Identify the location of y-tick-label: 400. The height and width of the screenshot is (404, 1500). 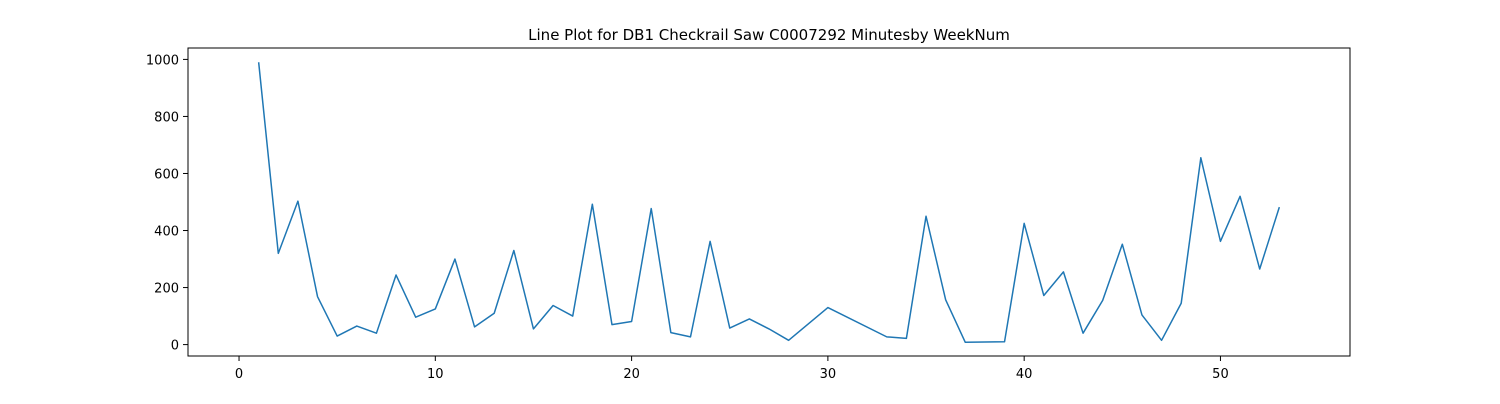
(166, 232).